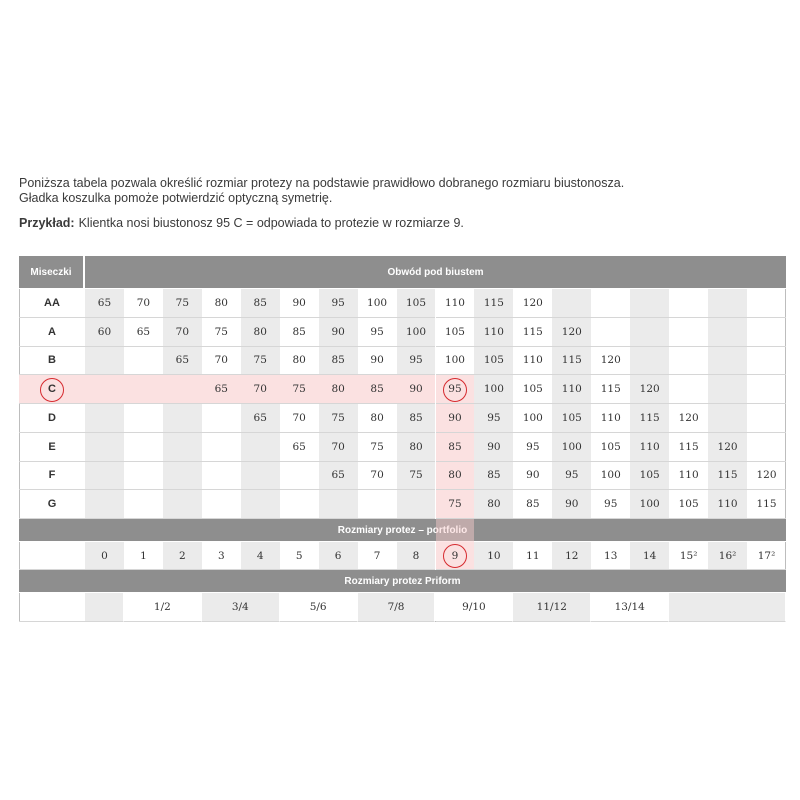  Describe the element at coordinates (766, 556) in the screenshot. I see `prosthesis-size: 17²` at that location.